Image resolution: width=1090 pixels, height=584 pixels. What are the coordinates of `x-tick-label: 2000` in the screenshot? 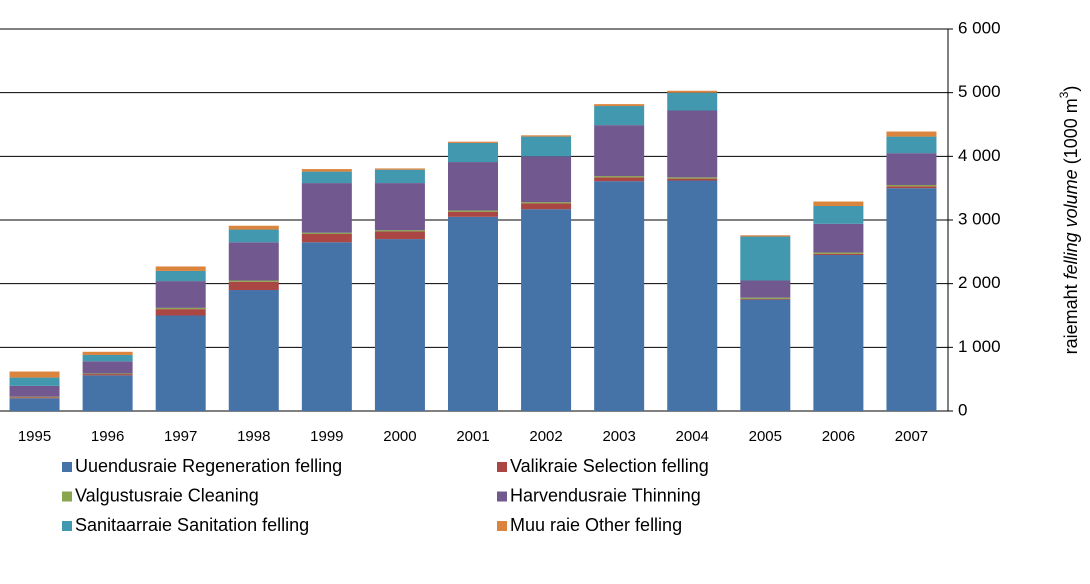 It's located at (399, 436).